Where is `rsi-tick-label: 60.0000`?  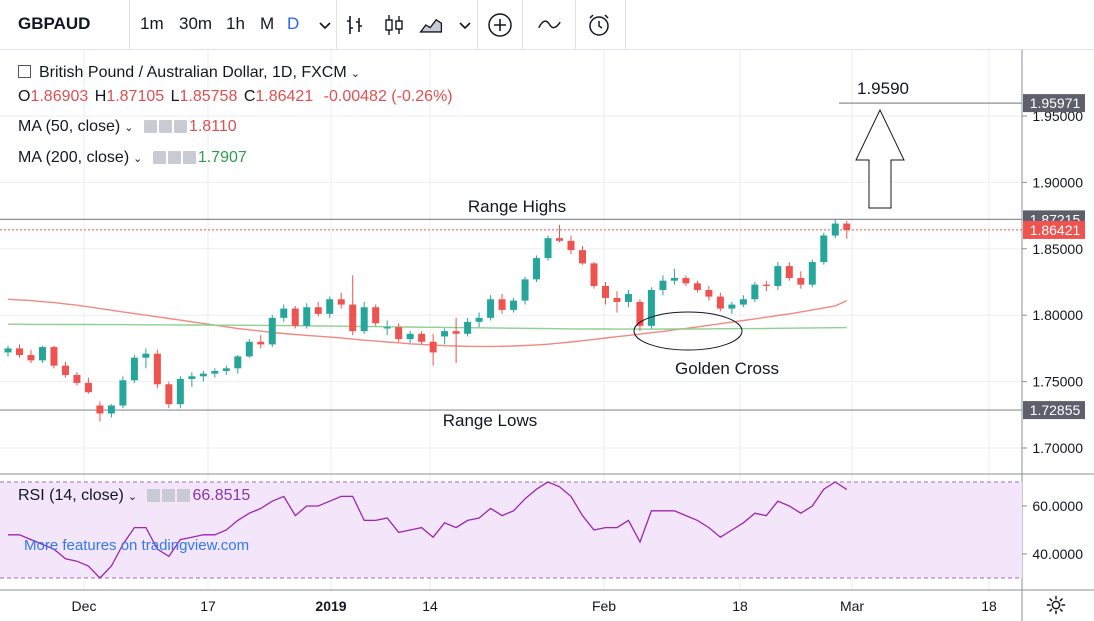
rsi-tick-label: 60.0000 is located at coordinates (1057, 506).